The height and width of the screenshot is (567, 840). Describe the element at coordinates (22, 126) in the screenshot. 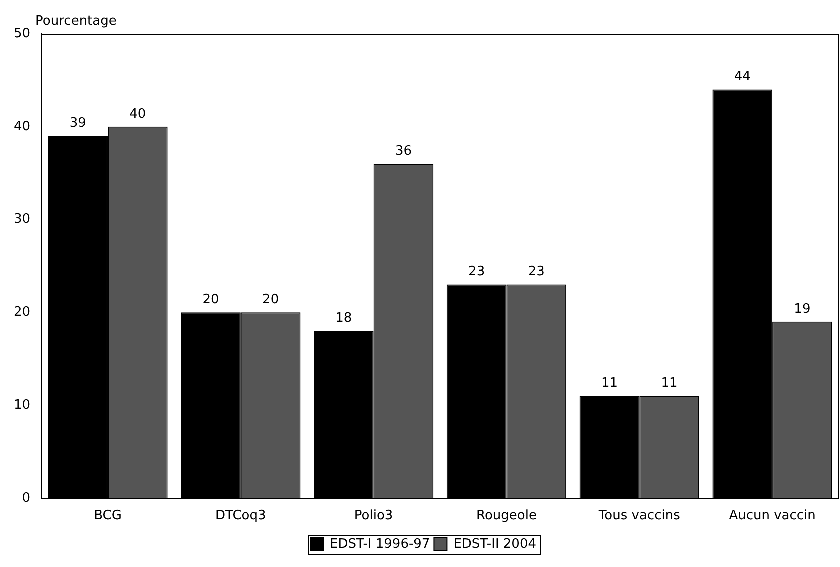

I see `y-tick-label: 40` at that location.